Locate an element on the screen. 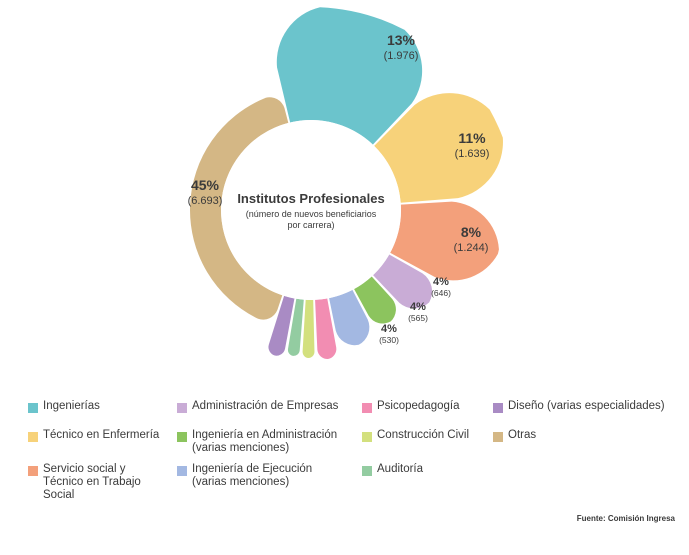  legend-label: Administración de Empresas is located at coordinates (265, 406).